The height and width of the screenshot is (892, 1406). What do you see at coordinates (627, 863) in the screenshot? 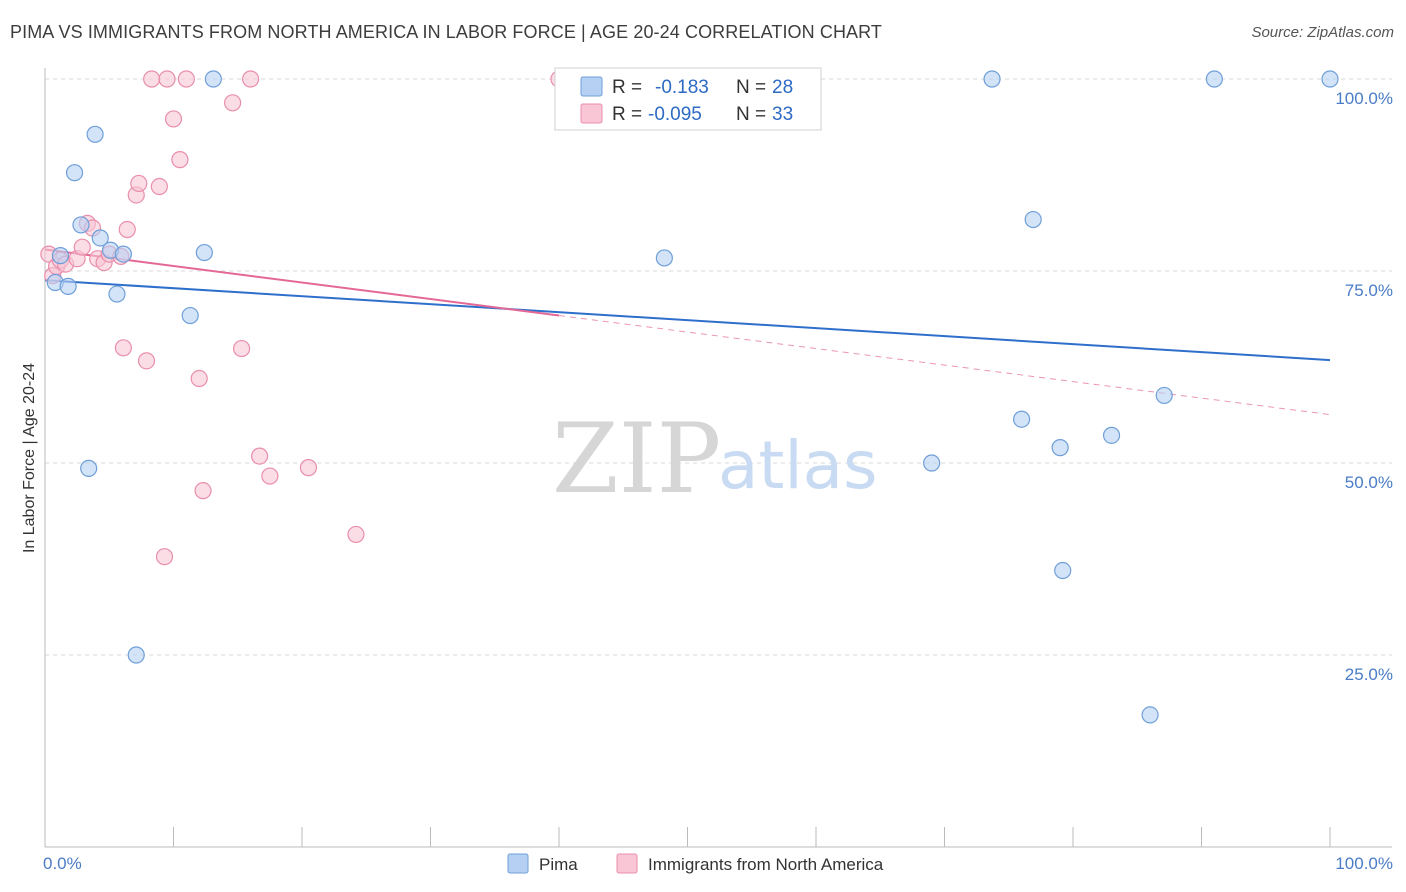
I see `legend-immigrants-swatch` at bounding box center [627, 863].